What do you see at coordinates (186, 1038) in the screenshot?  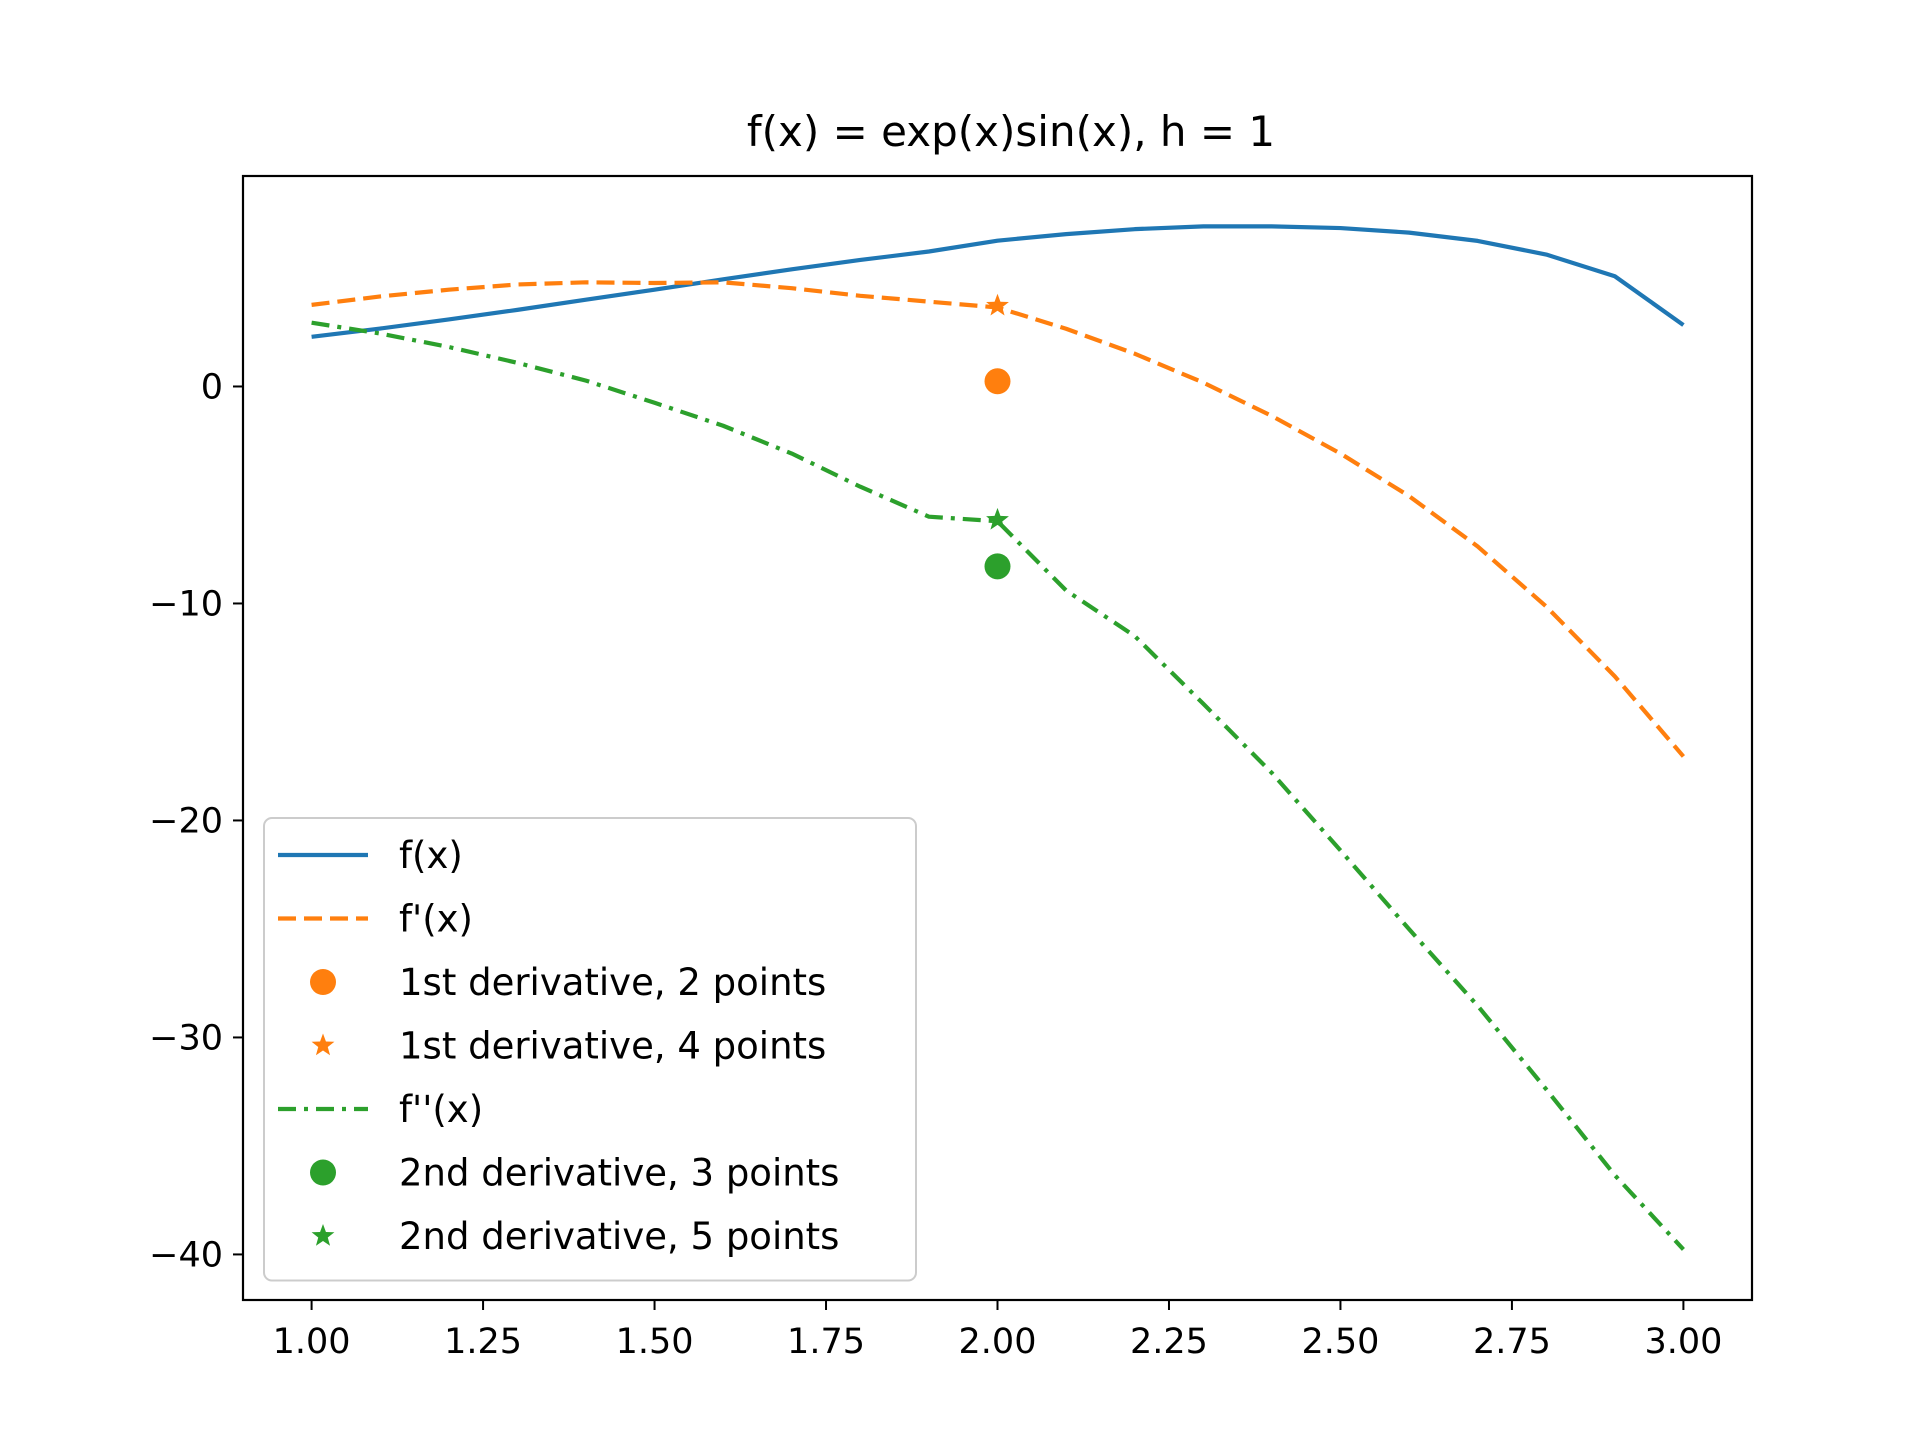 I see `y-tick-label: −30` at bounding box center [186, 1038].